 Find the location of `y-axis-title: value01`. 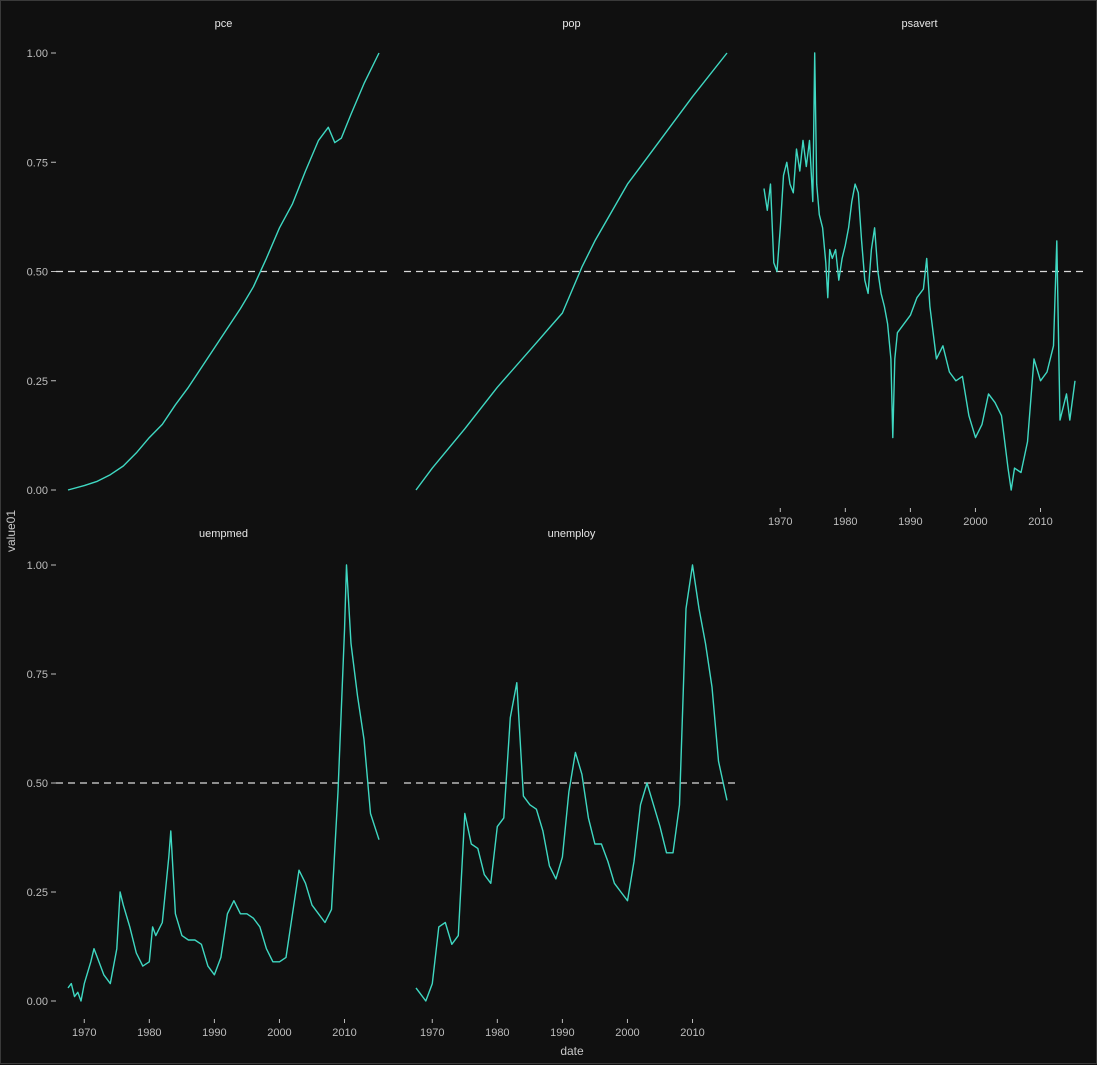

y-axis-title: value01 is located at coordinates (11, 531).